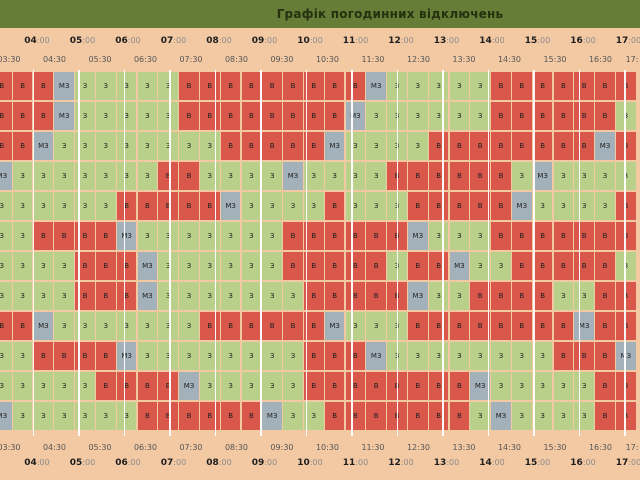 The width and height of the screenshot is (640, 480). What do you see at coordinates (310, 41) in the screenshot?
I see `top-hour-10: 10:00` at bounding box center [310, 41].